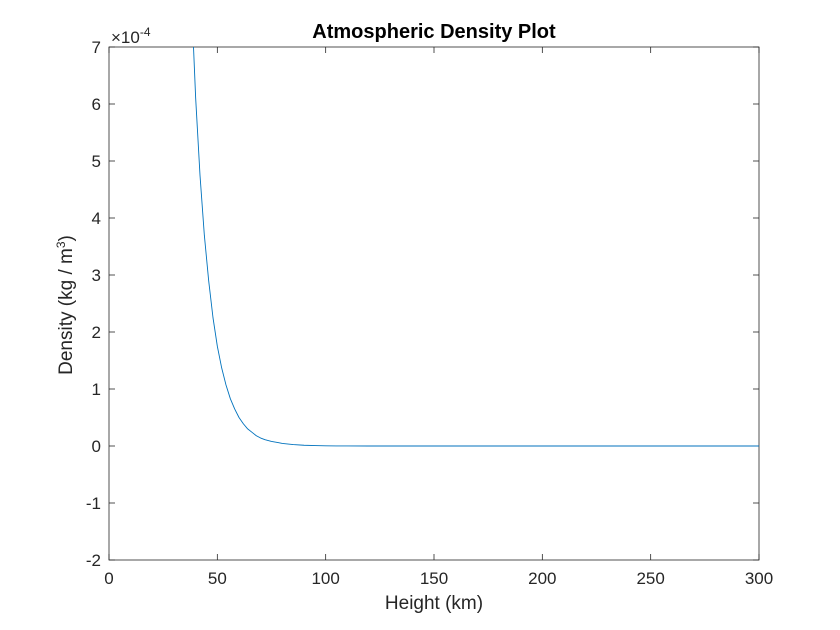  I want to click on y-exponent-label: ×10⁻⁴, so click(131, 36).